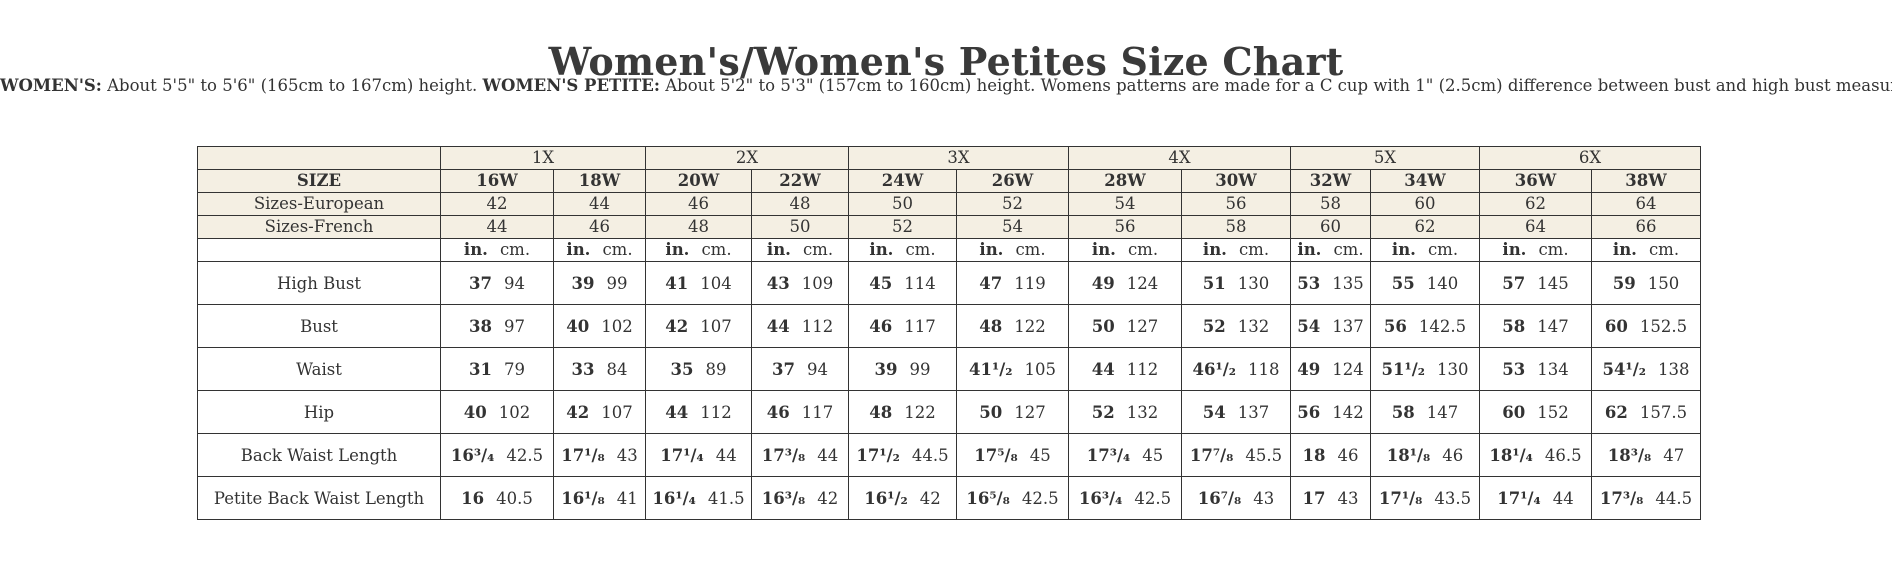  What do you see at coordinates (881, 326) in the screenshot?
I see `inches-value: 46` at bounding box center [881, 326].